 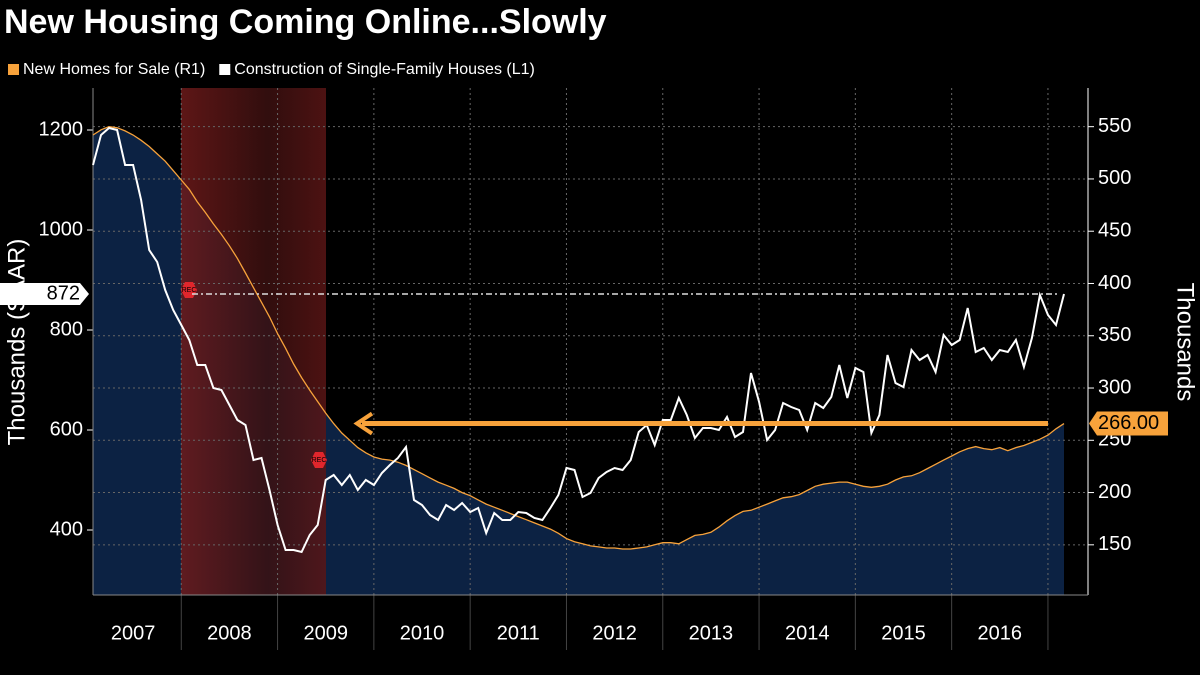 What do you see at coordinates (16, 342) in the screenshot?
I see `y-axis-label: Thousands (SAAR)` at bounding box center [16, 342].